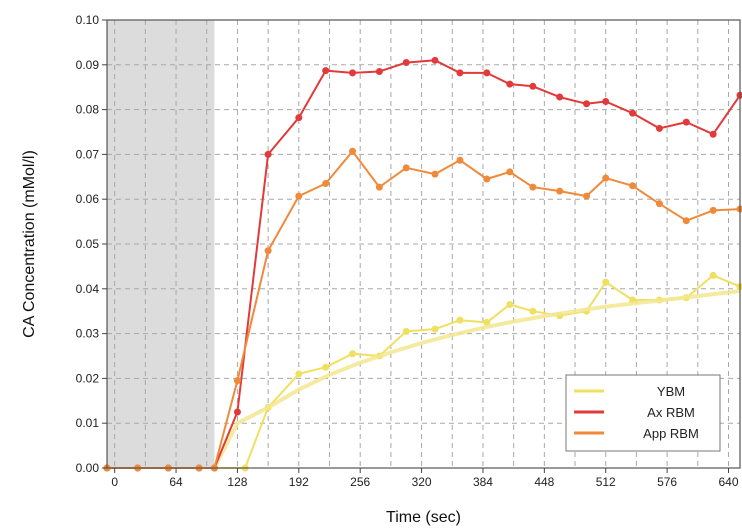 This screenshot has height=528, width=742. Describe the element at coordinates (88, 423) in the screenshot. I see `y-tick-label: 0.01` at that location.